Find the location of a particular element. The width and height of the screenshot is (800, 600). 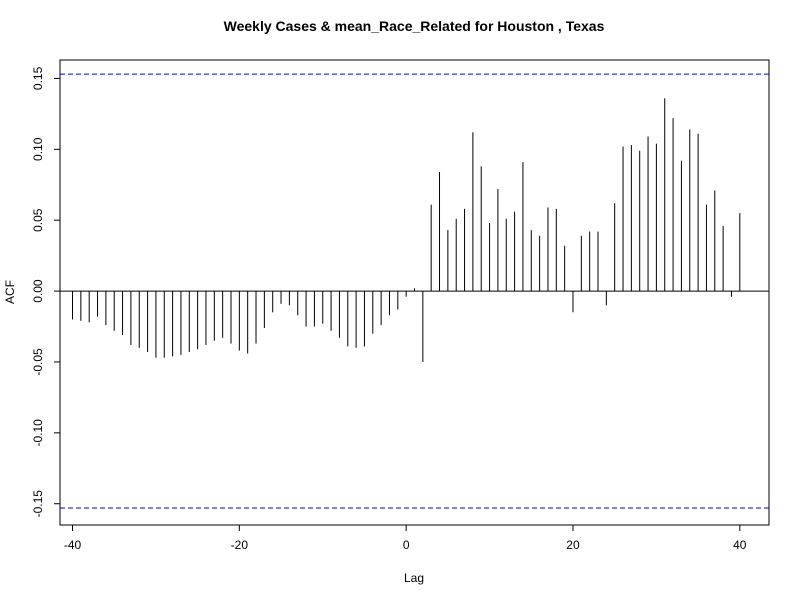

x-axis-label: Lag is located at coordinates (414, 578).